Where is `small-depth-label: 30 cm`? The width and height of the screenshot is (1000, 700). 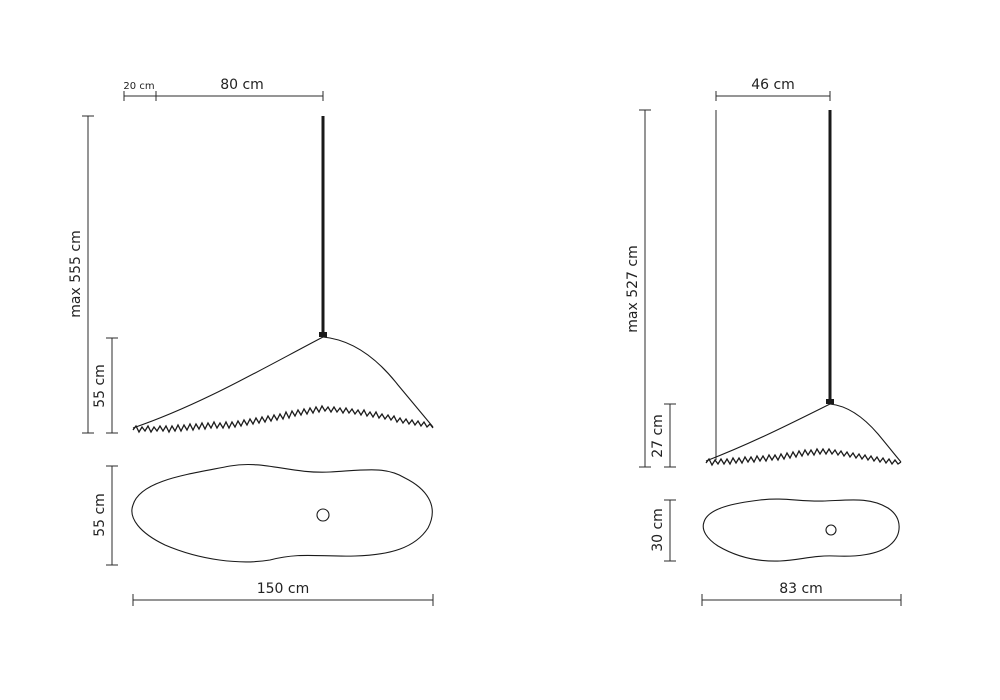 small-depth-label: 30 cm is located at coordinates (658, 530).